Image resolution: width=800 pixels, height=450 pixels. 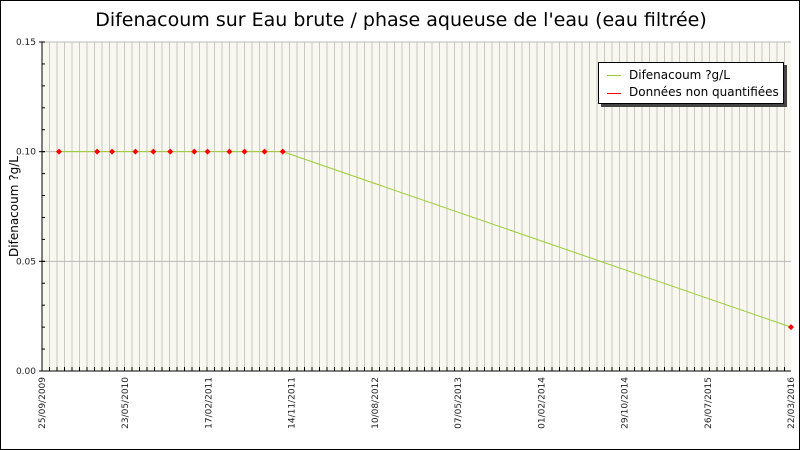 I want to click on x-tick-label: 26/07/2015, so click(x=709, y=403).